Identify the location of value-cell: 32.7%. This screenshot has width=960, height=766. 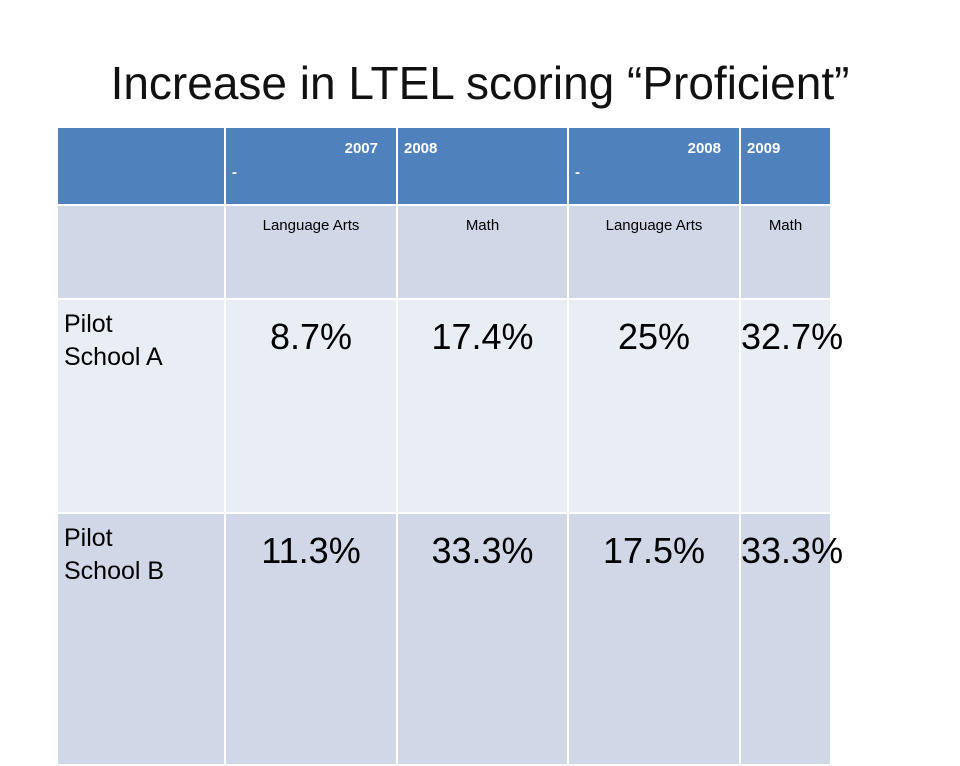
(791, 406).